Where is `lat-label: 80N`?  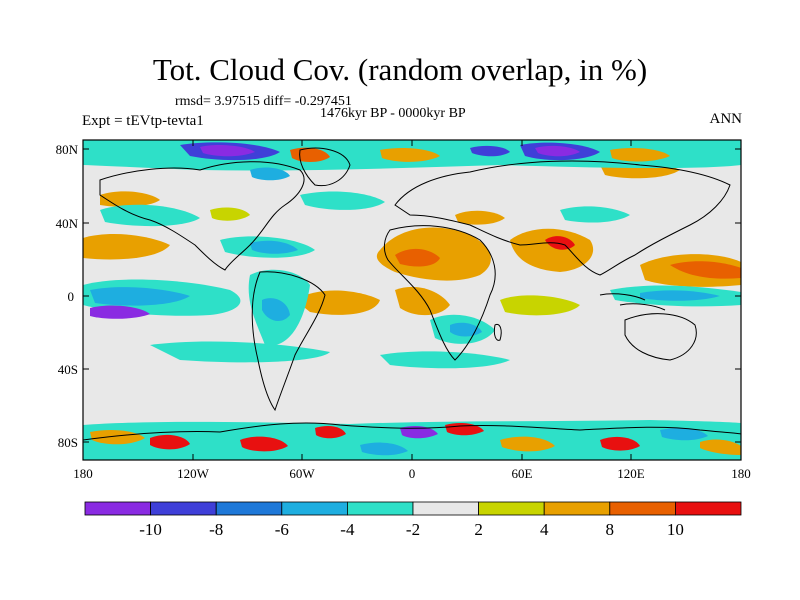 lat-label: 80N is located at coordinates (67, 149).